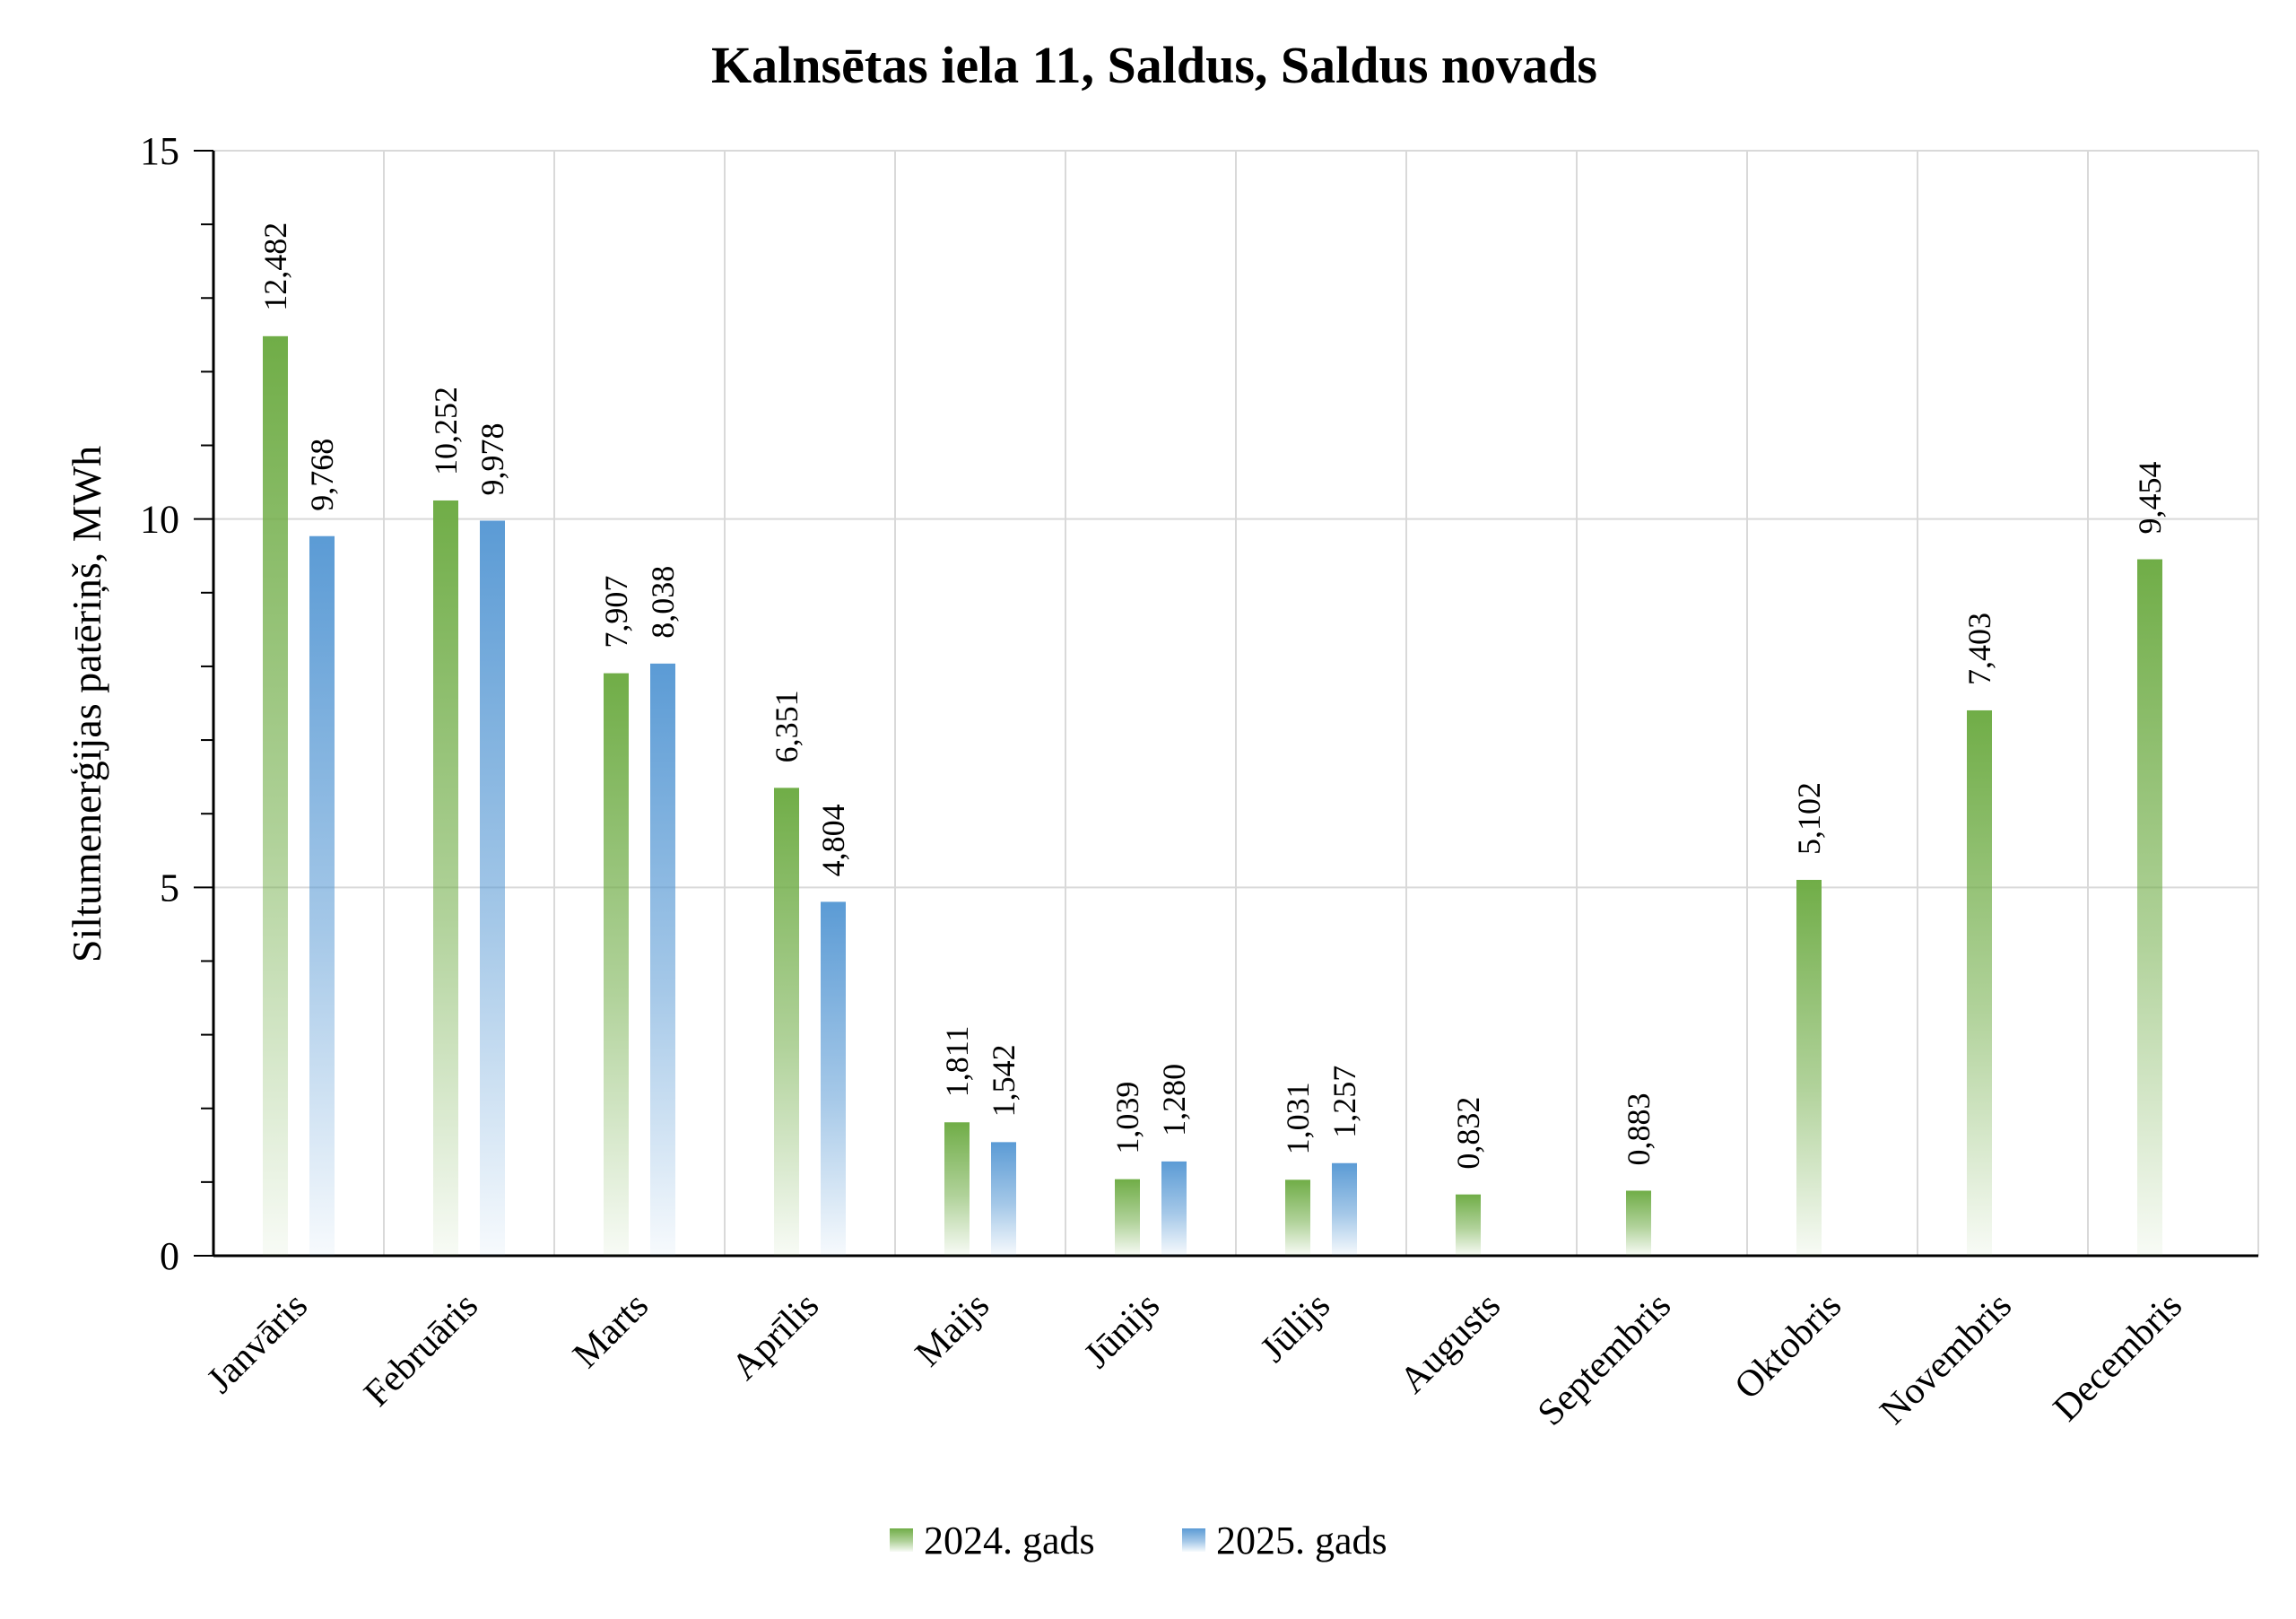  I want to click on data-label: 1,542, so click(1004, 1080).